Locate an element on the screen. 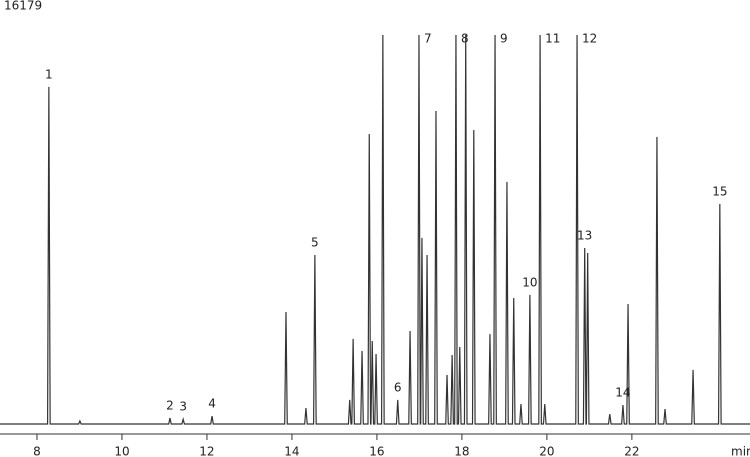  peak-label: 15 is located at coordinates (719, 192).